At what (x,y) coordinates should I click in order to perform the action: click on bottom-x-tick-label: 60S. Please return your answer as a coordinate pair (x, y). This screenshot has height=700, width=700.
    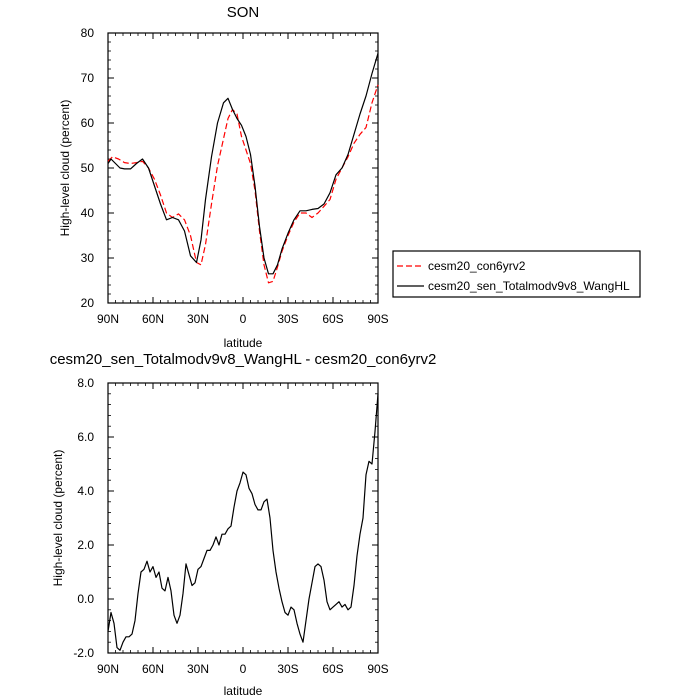
    Looking at the image, I should click on (332, 669).